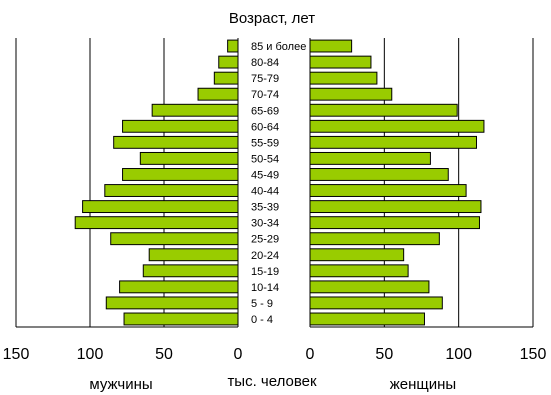  What do you see at coordinates (265, 111) in the screenshot?
I see `age-group-label: 65-69` at bounding box center [265, 111].